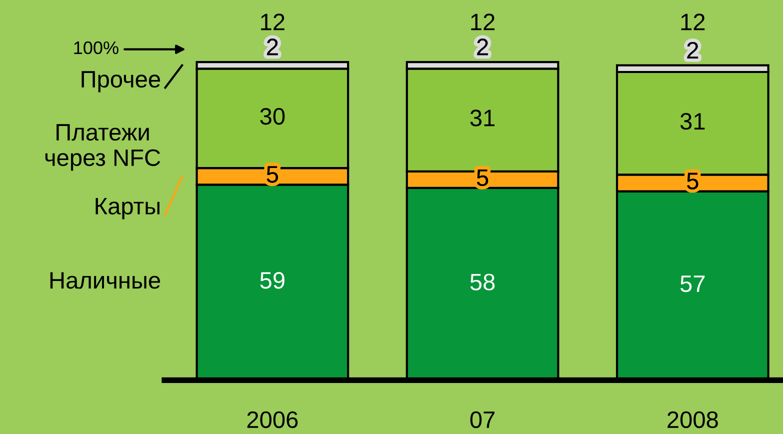 The width and height of the screenshot is (783, 434). What do you see at coordinates (96, 47) in the screenshot?
I see `text: 100%` at bounding box center [96, 47].